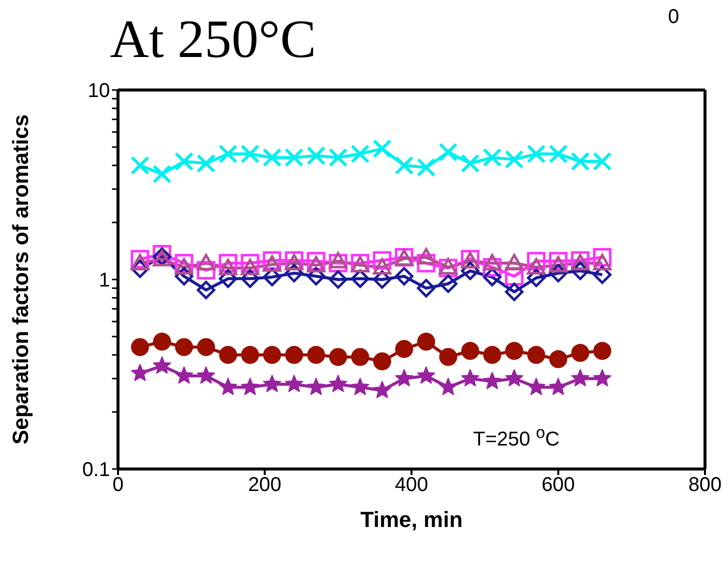  What do you see at coordinates (265, 485) in the screenshot?
I see `x-tick-label: 200` at bounding box center [265, 485].